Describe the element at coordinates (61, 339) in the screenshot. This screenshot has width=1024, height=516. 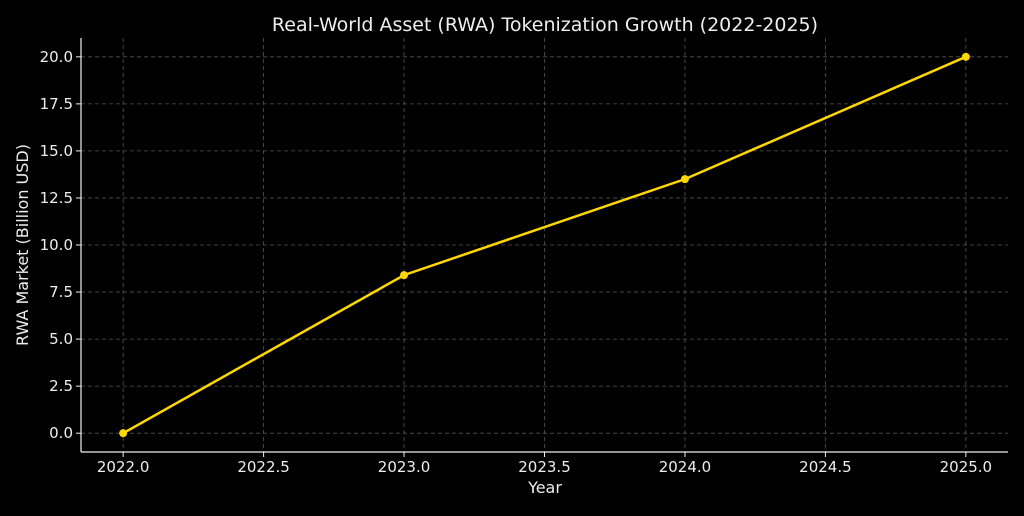
I see `y-tick-label: 5.0` at that location.